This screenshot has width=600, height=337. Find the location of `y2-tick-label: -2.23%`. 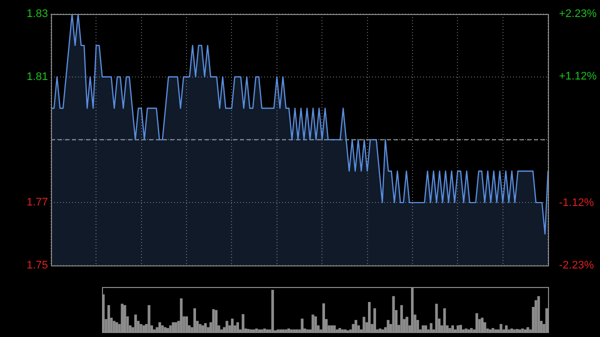

y2-tick-label: -2.23% is located at coordinates (576, 265).